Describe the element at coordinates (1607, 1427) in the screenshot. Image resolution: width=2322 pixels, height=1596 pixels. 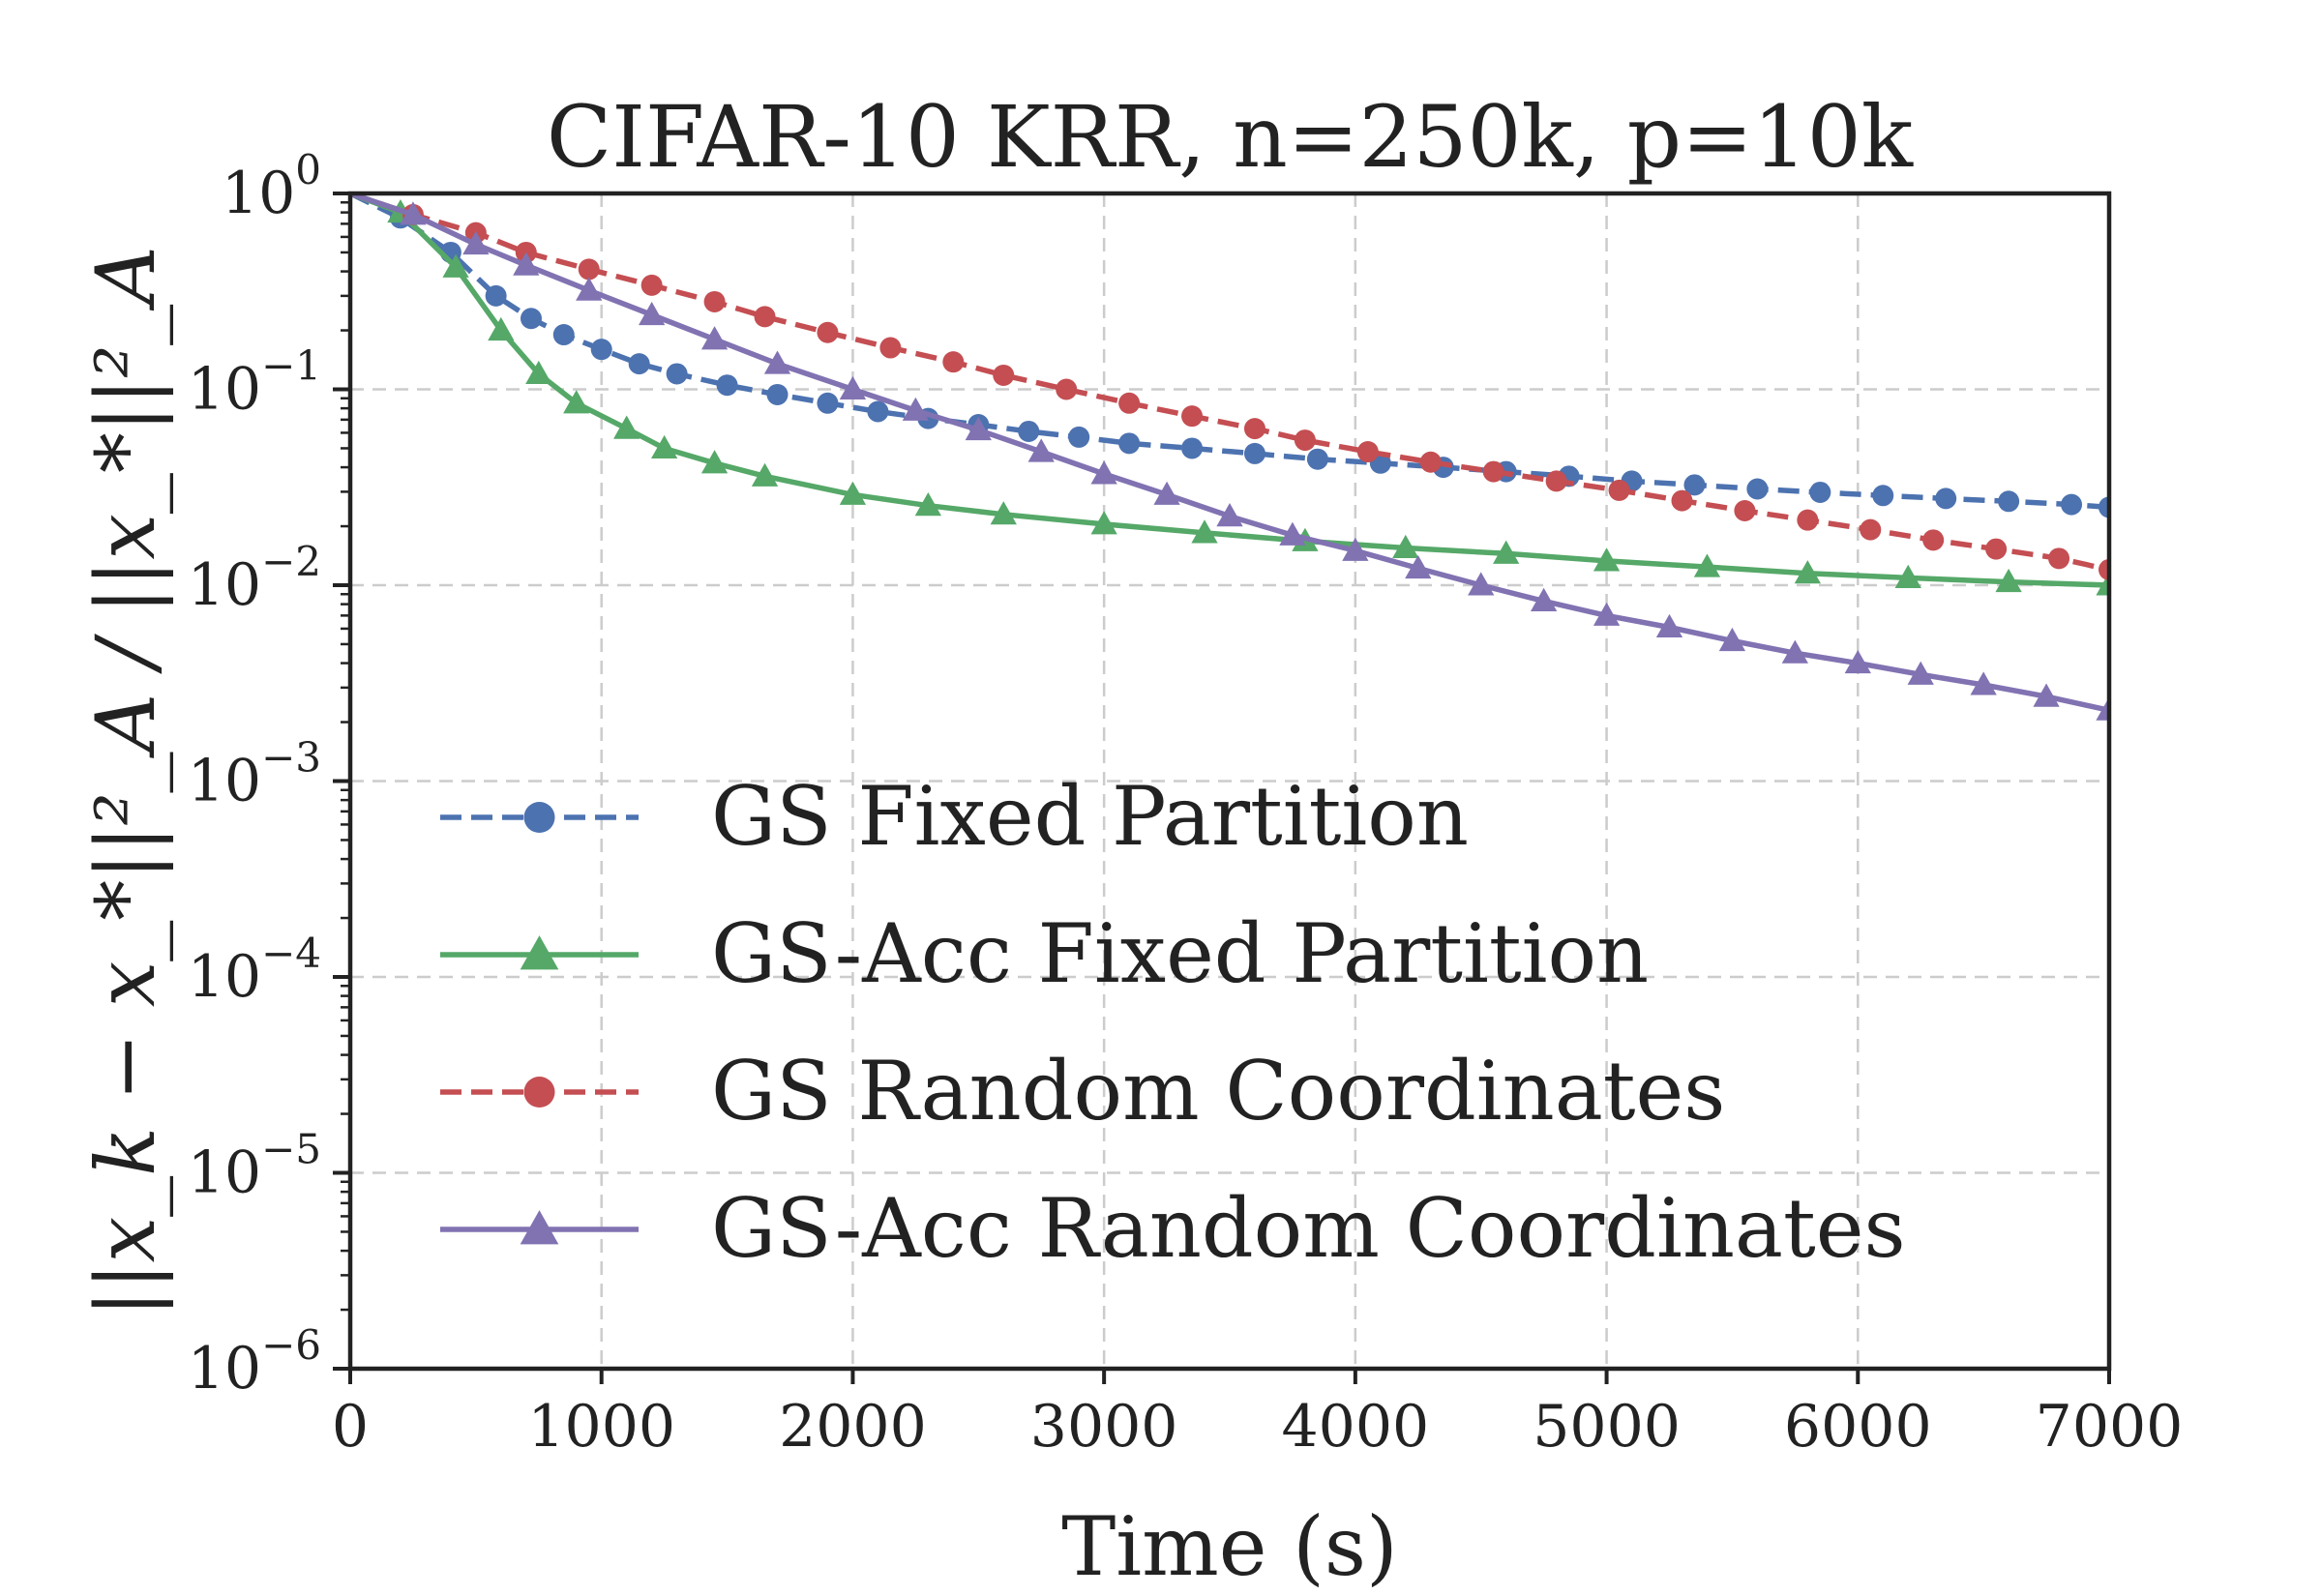
I see `x-tick-label: 5000` at that location.